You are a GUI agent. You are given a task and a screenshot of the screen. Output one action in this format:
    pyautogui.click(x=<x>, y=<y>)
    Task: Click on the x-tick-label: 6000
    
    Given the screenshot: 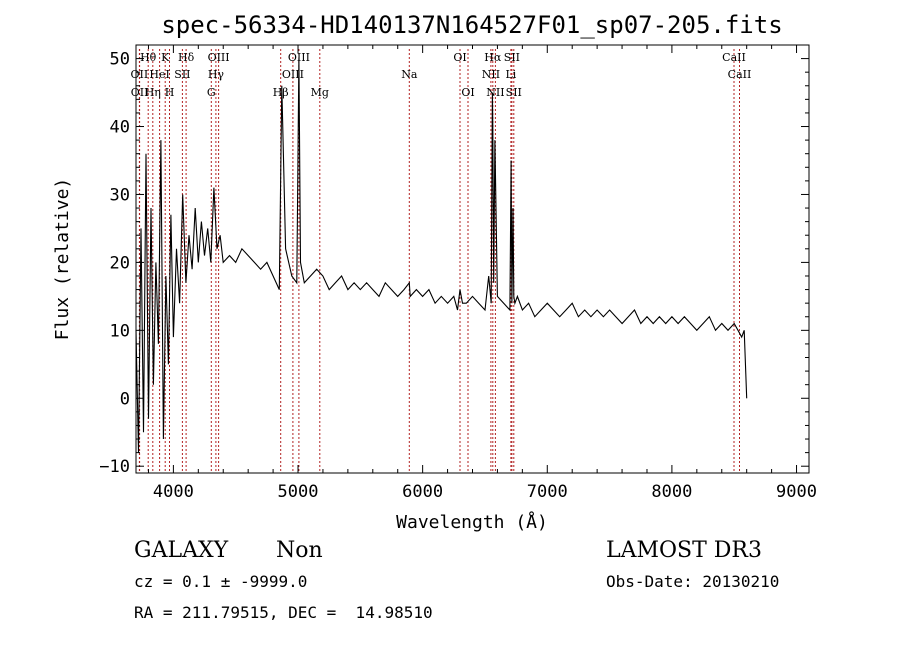 What is the action you would take?
    pyautogui.click(x=422, y=492)
    